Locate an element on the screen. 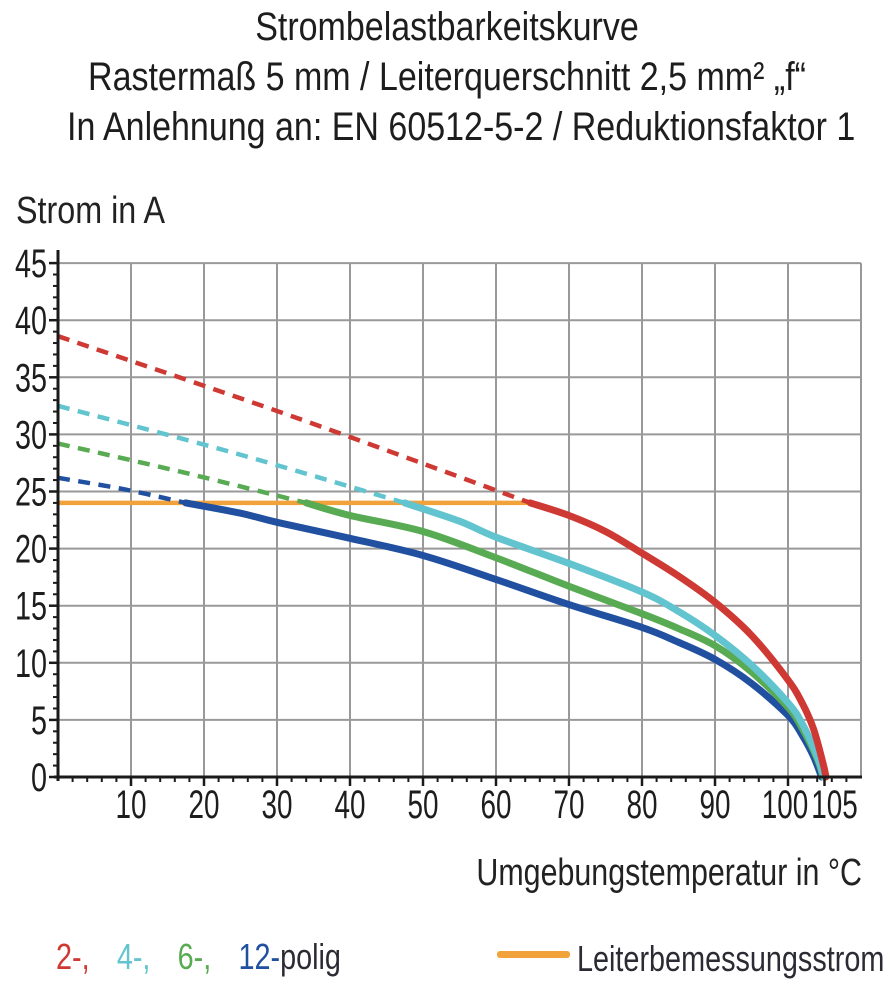 This screenshot has height=1000, width=894. reference-line-swatch is located at coordinates (533, 954).